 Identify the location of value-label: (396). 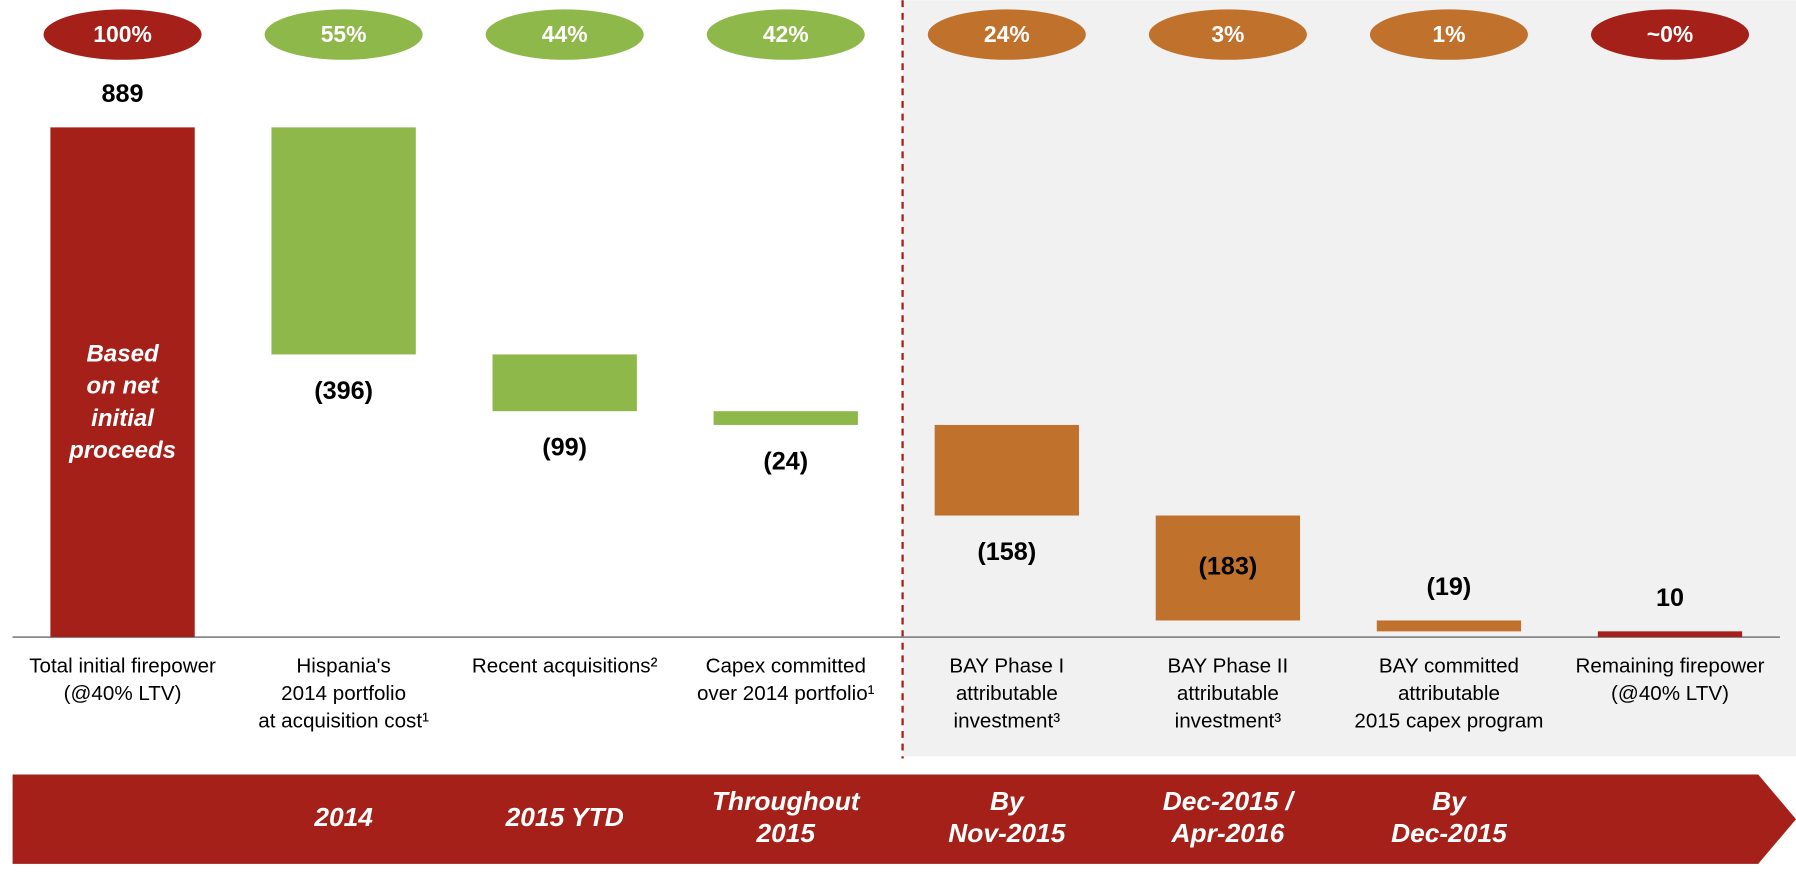
(343, 391).